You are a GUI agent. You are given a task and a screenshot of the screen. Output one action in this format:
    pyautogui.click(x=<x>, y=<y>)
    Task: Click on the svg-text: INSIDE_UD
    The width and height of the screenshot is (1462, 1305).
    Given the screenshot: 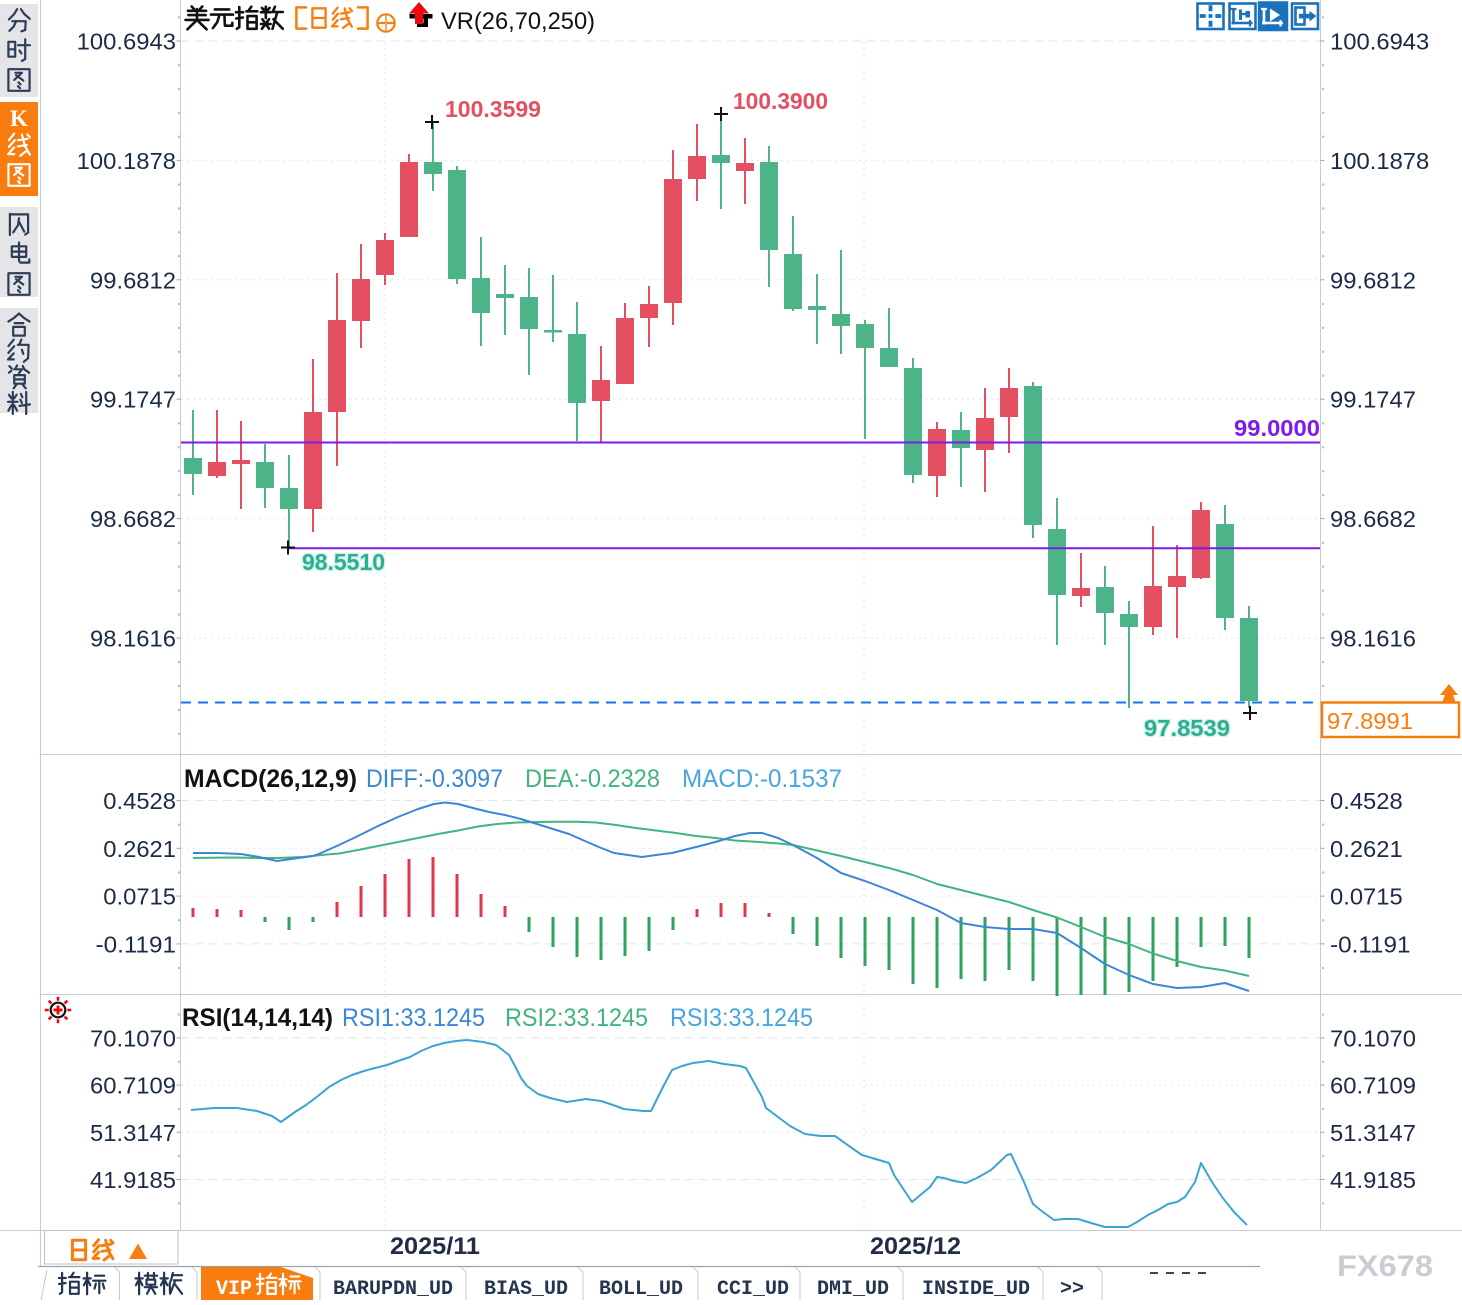 What is the action you would take?
    pyautogui.click(x=976, y=1289)
    